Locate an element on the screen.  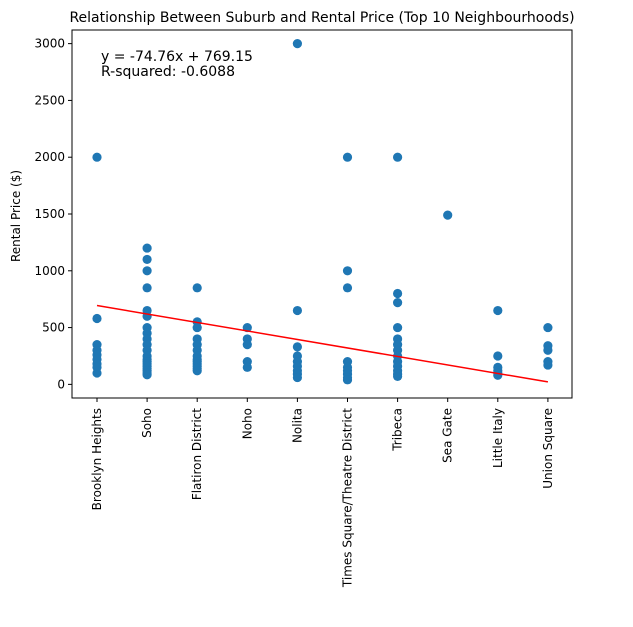
y-tick-label: 1500 is located at coordinates (49, 214).